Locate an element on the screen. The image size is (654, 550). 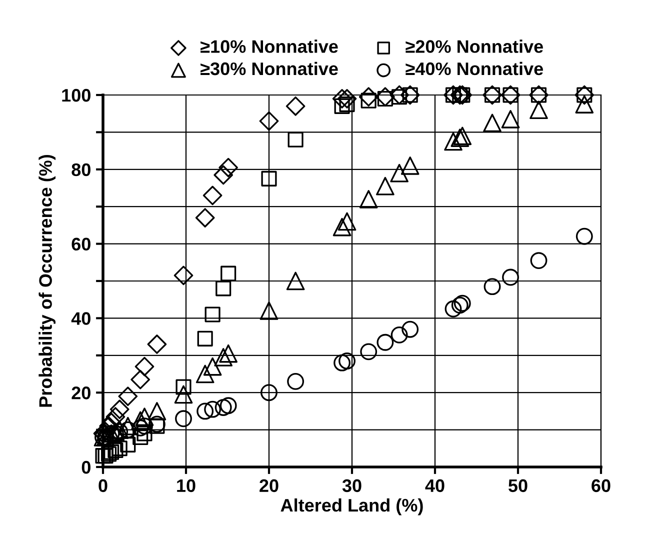
x-tick-label: 10 is located at coordinates (186, 485).